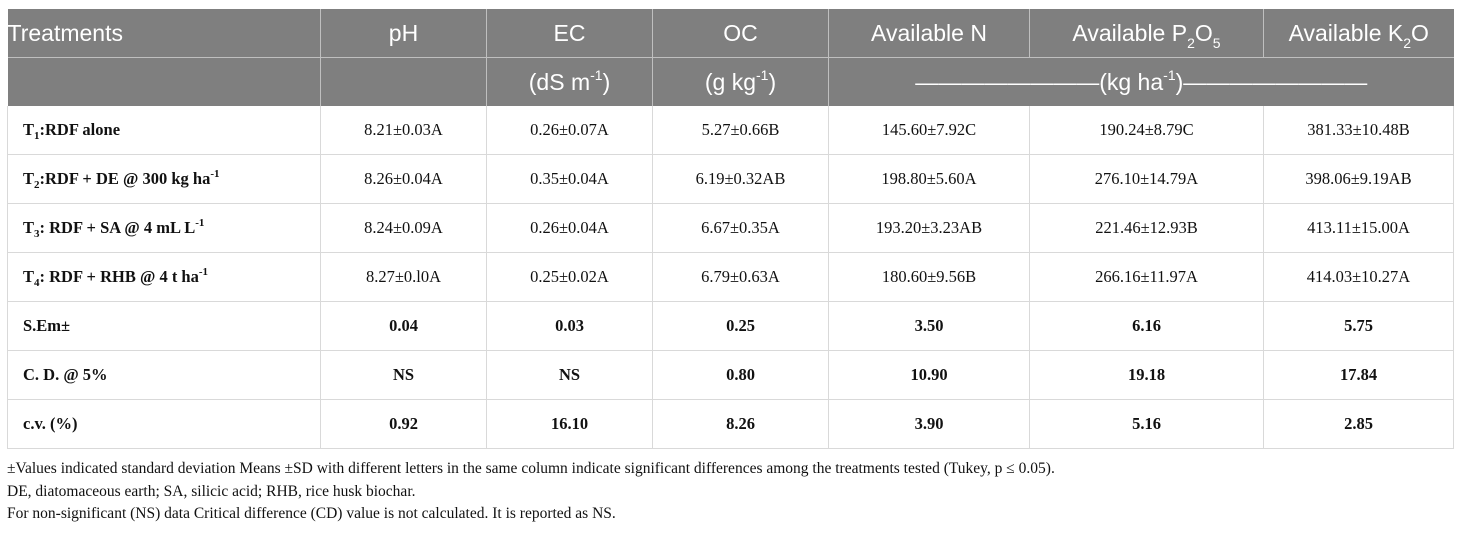 The height and width of the screenshot is (534, 1460). What do you see at coordinates (1358, 33) in the screenshot?
I see `header-available-k2o: Available K2O` at bounding box center [1358, 33].